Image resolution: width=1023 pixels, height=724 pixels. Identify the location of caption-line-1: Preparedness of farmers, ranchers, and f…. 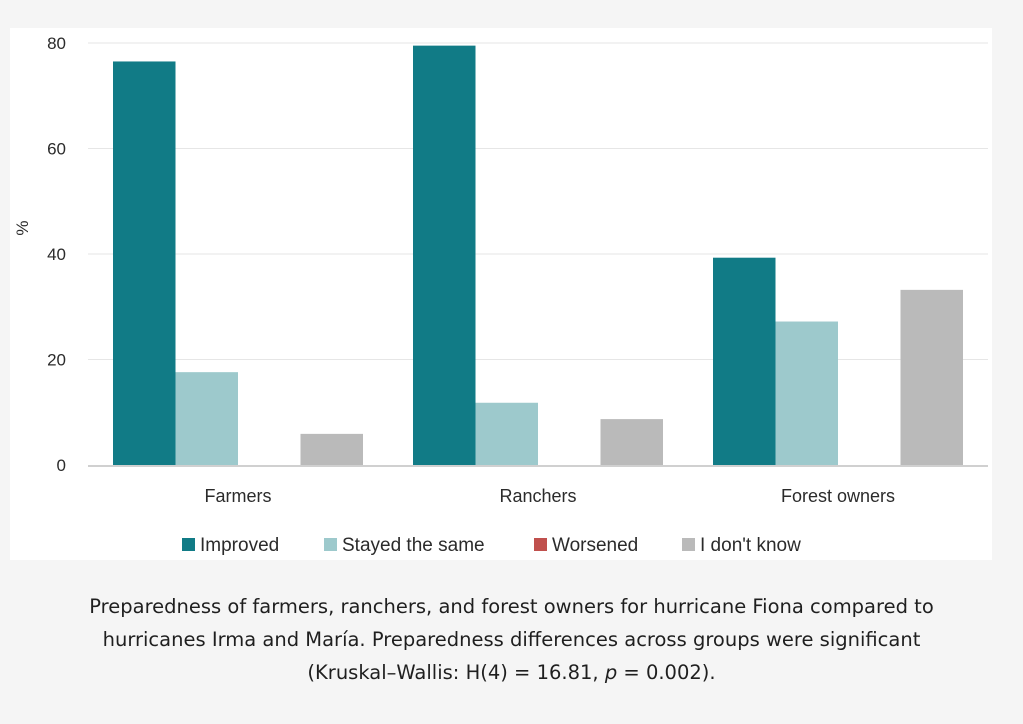
(511, 606).